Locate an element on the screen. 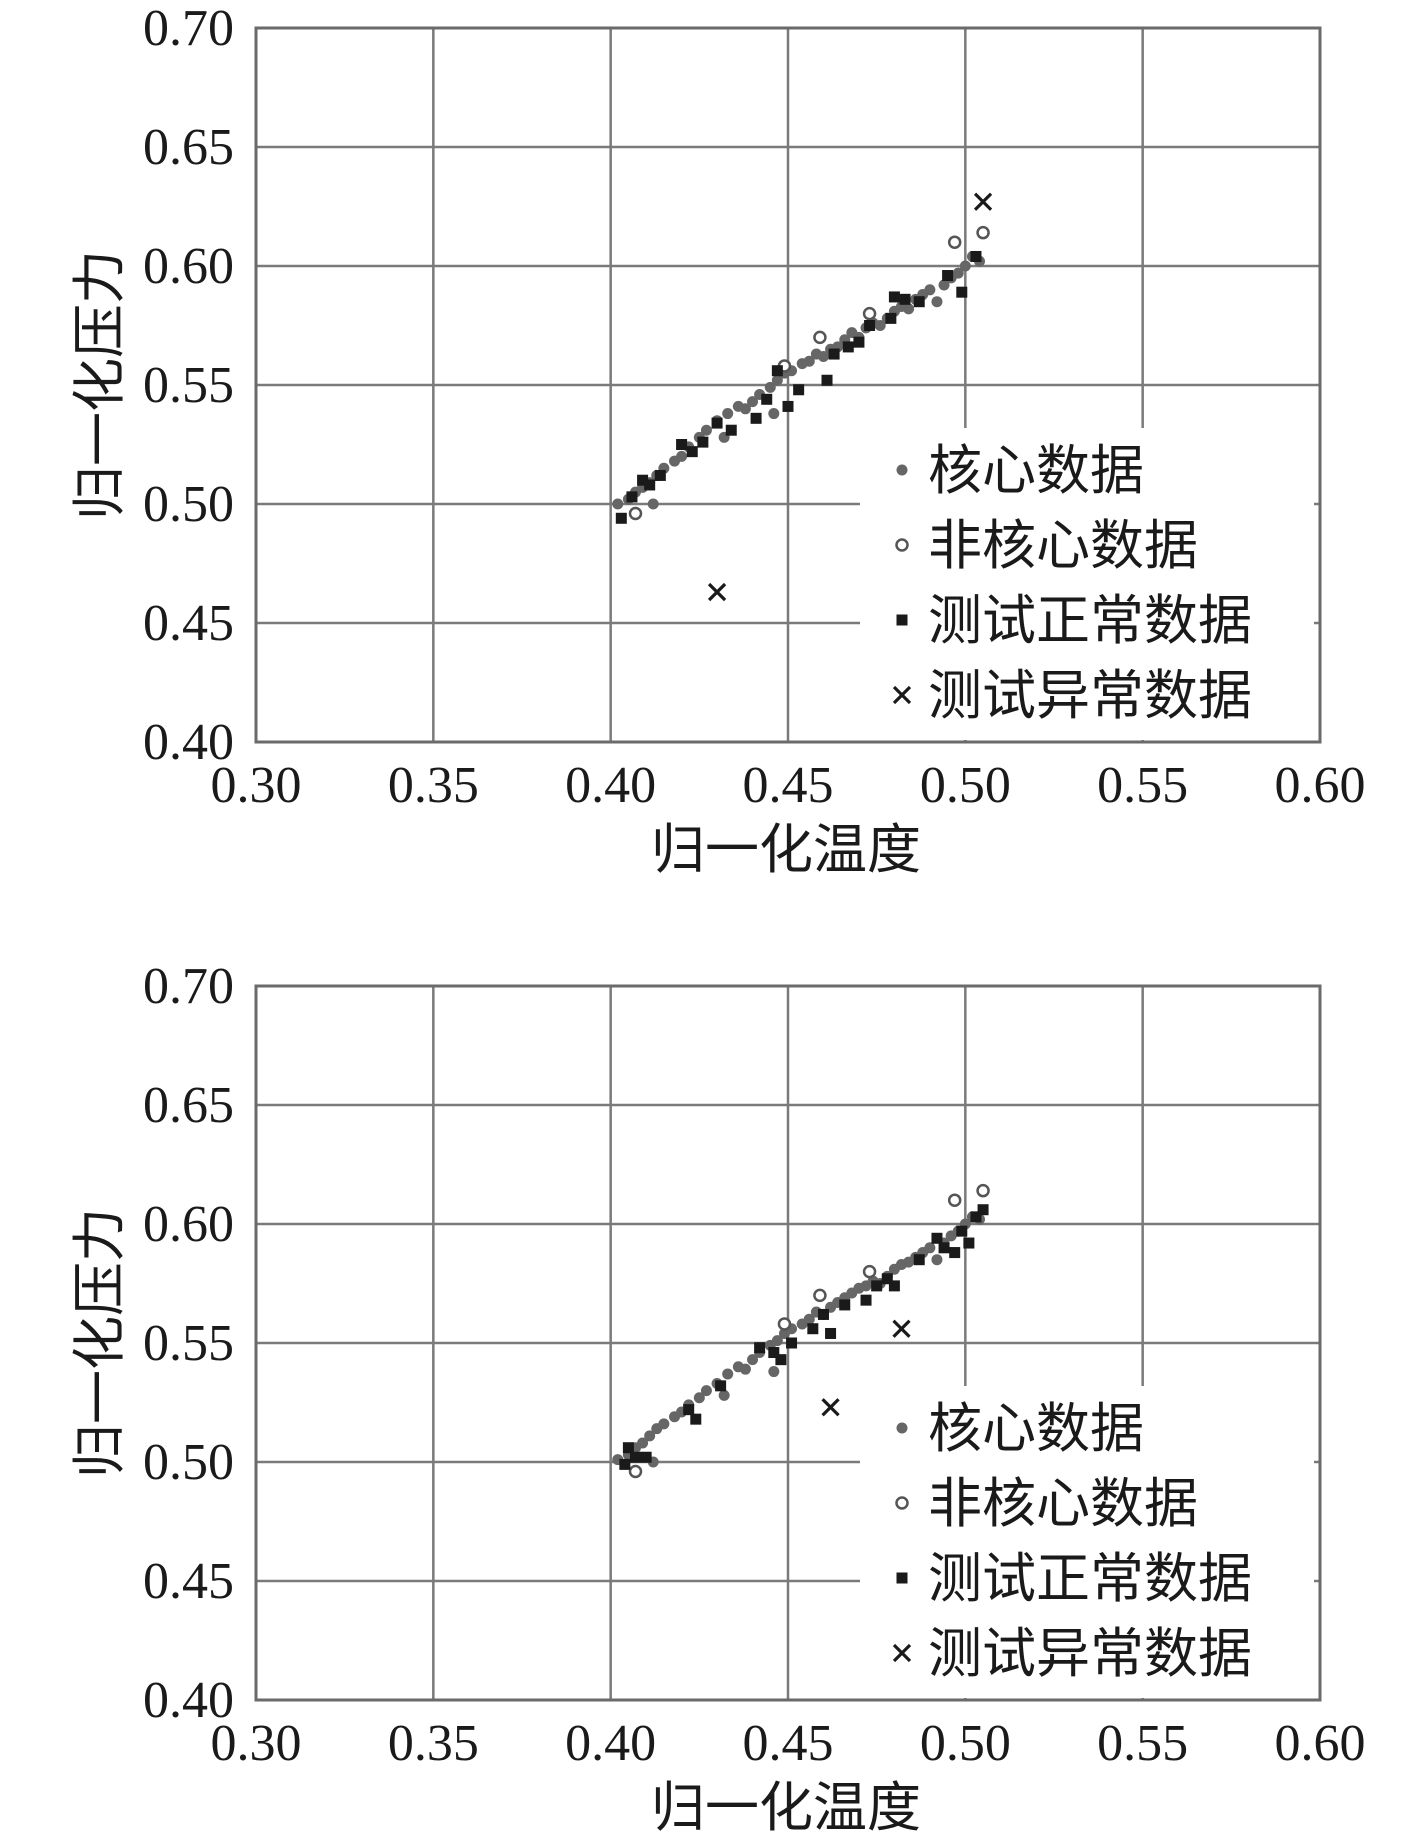 The width and height of the screenshot is (1417, 1847). legend-item: 核心数据 is located at coordinates (1020, 1429).